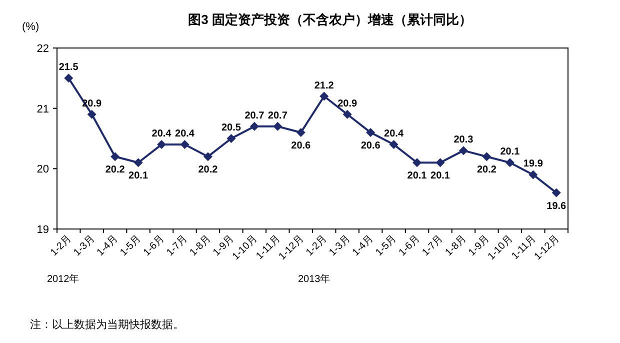  I want to click on data-label: 20.9, so click(348, 104).